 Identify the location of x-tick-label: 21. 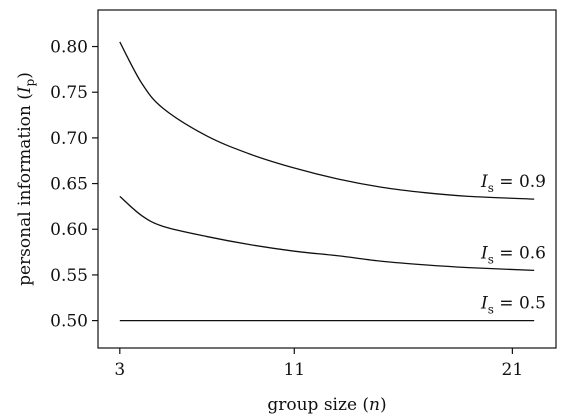
(513, 370).